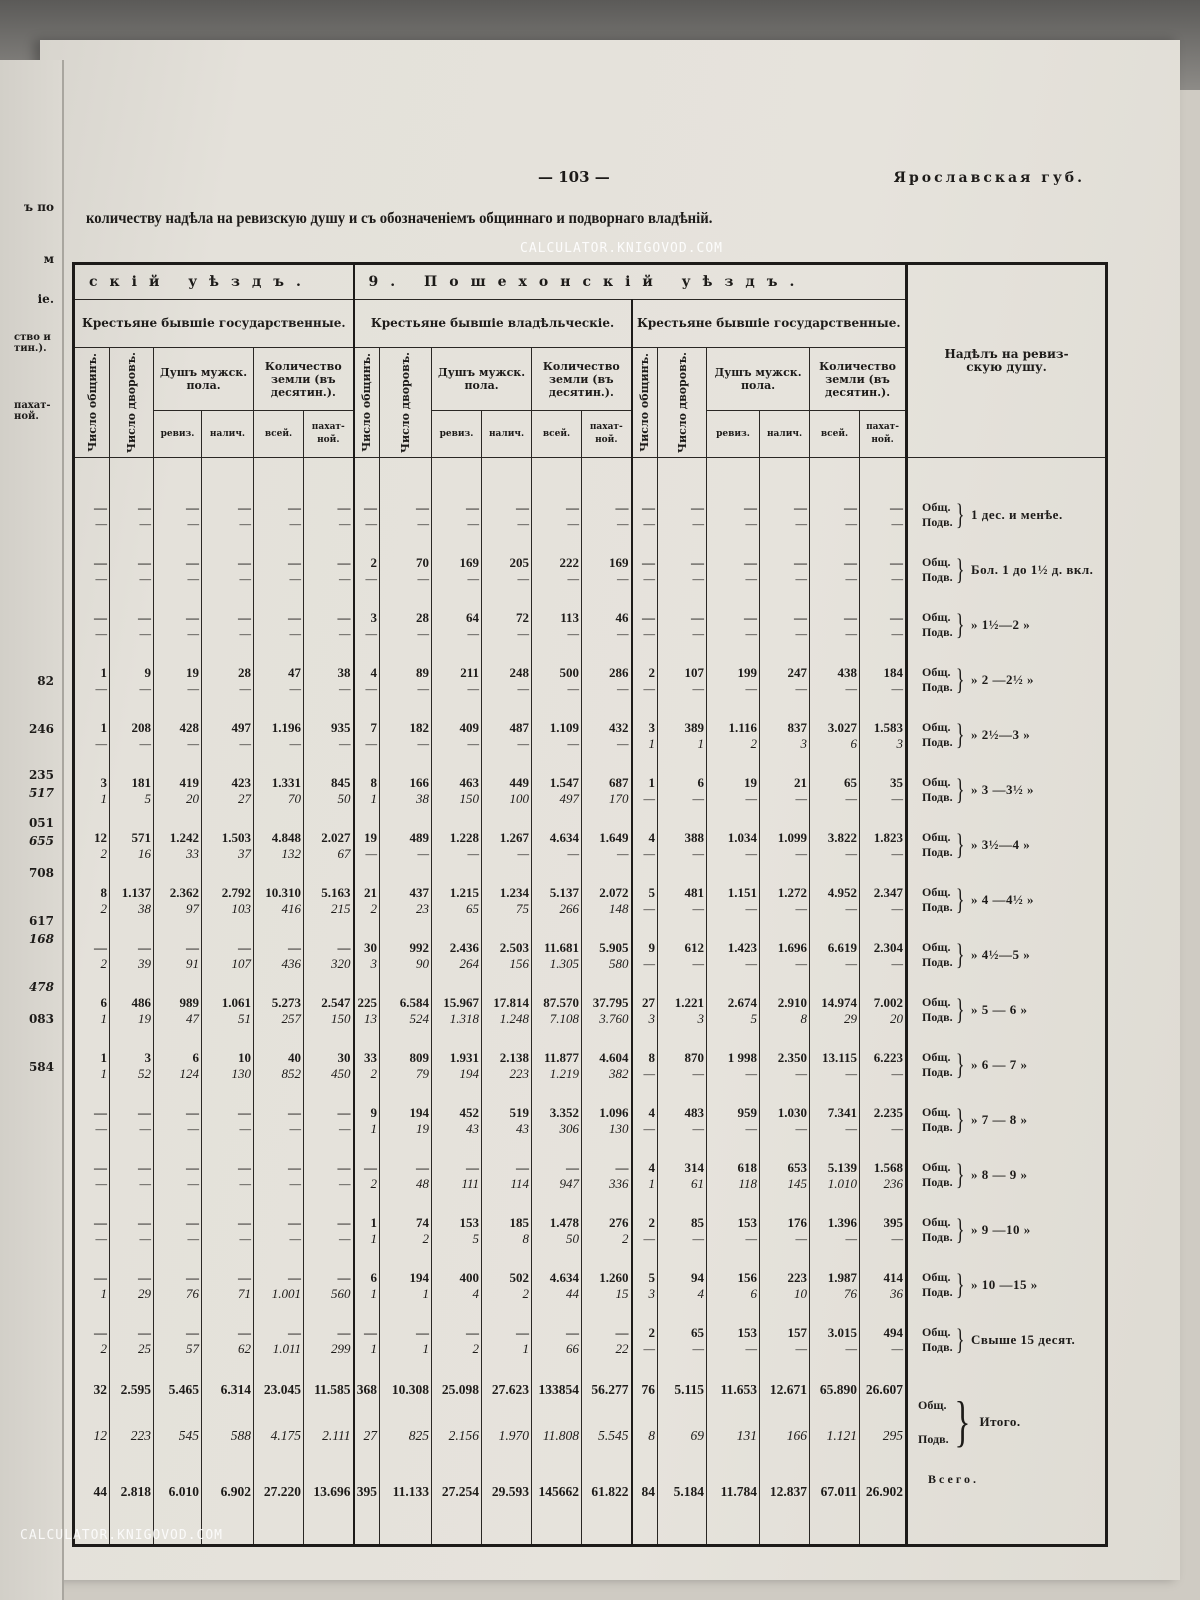  What do you see at coordinates (698, 1183) in the screenshot?
I see `household-value: 61` at bounding box center [698, 1183].